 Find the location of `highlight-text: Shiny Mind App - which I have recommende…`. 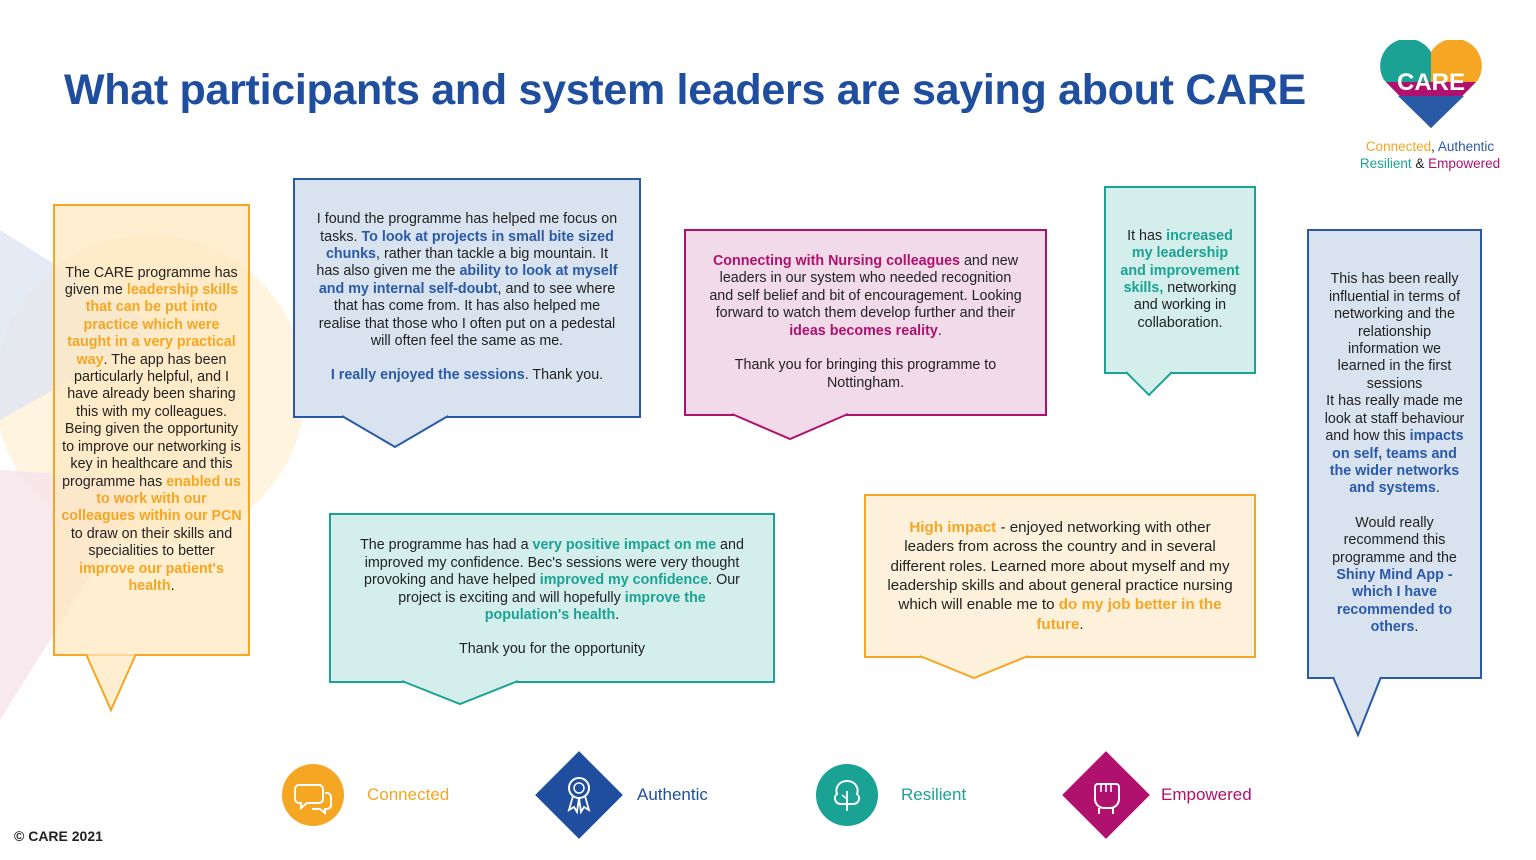

highlight-text: Shiny Mind App - which I have recommende… is located at coordinates (1394, 601).